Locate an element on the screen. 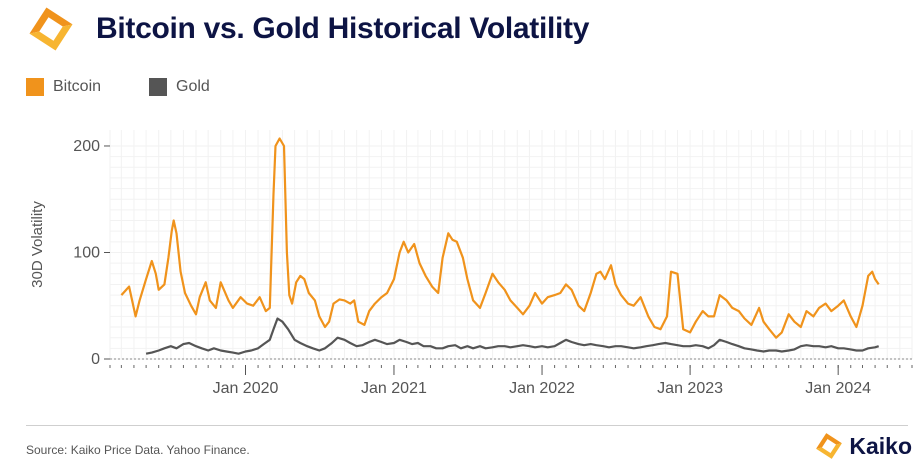 The height and width of the screenshot is (469, 922). y-tick-label: 0 is located at coordinates (95, 359).